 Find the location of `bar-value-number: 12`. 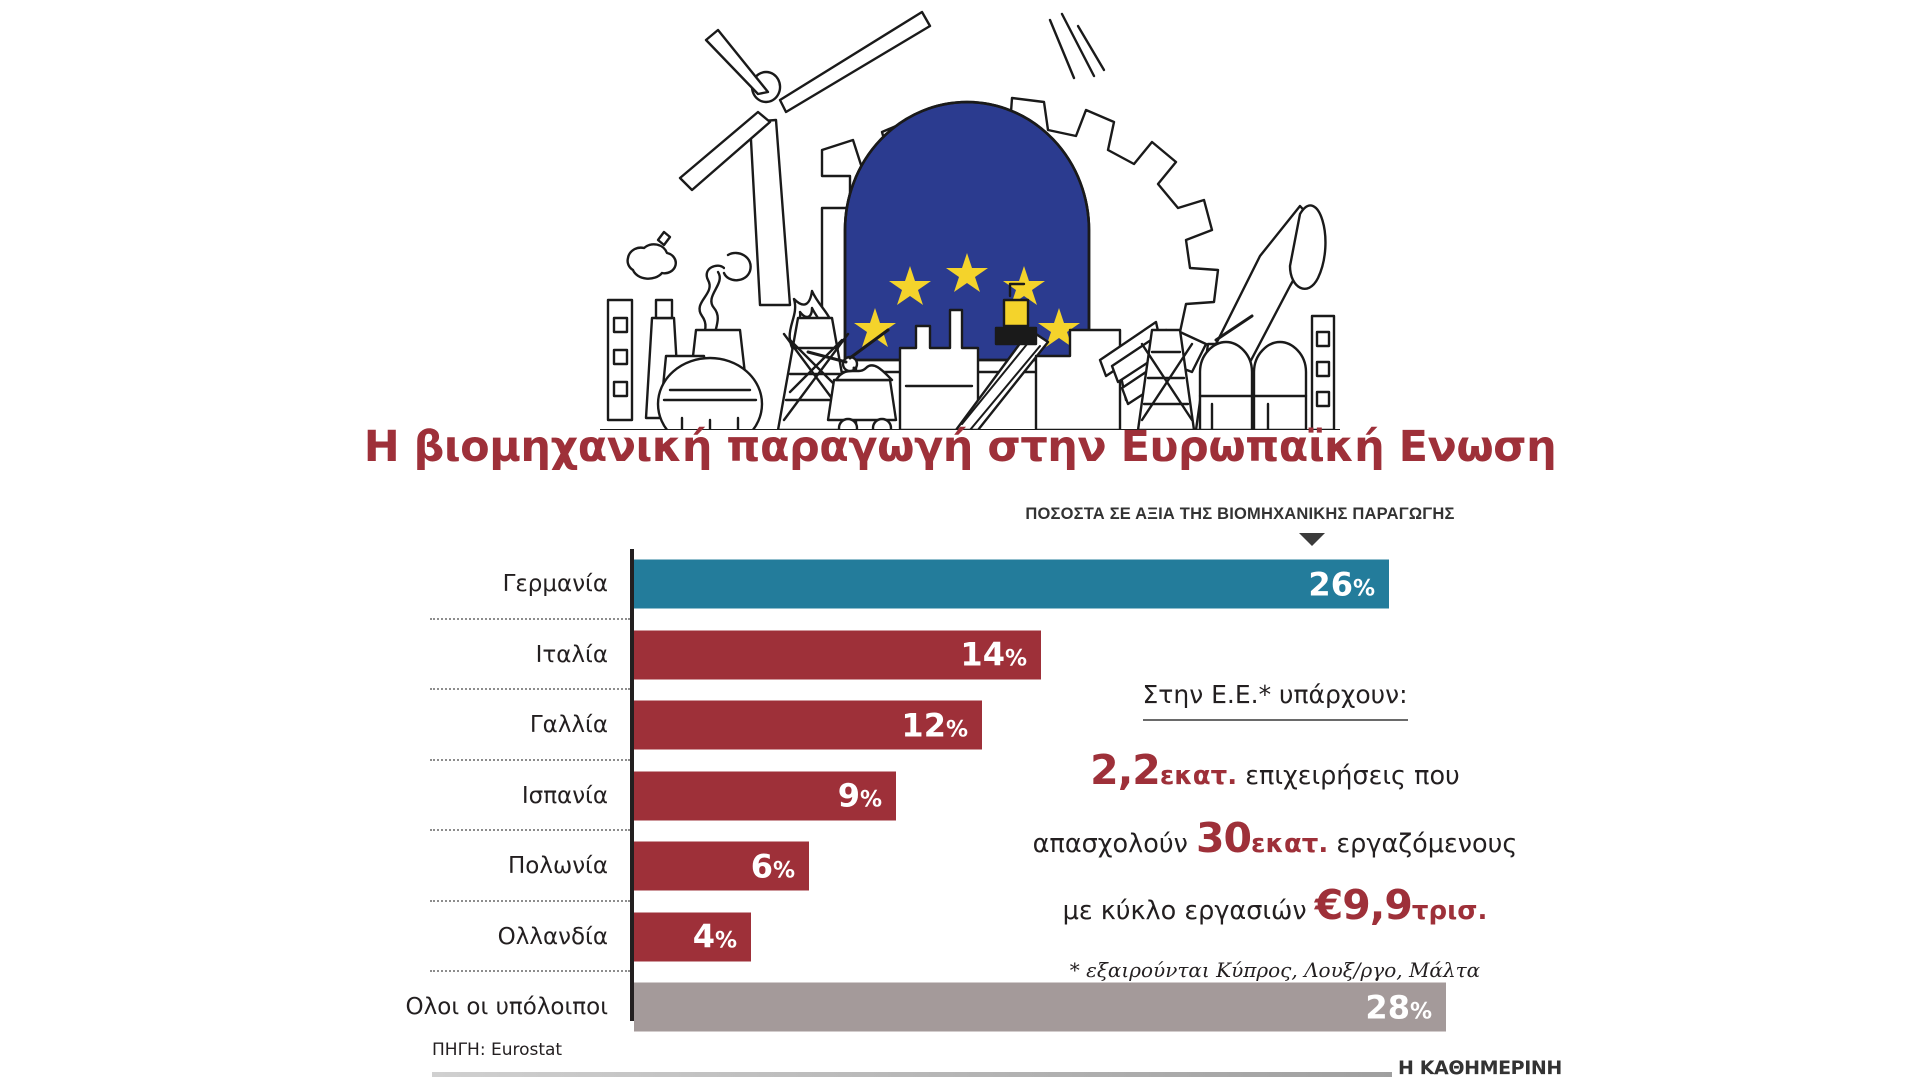

bar-value-number: 12 is located at coordinates (923, 725).